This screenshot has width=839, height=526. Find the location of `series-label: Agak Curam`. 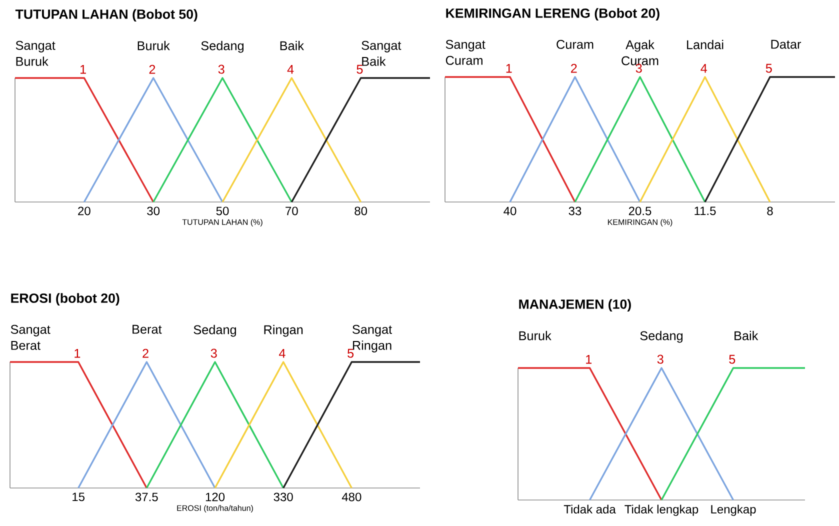

series-label: Agak Curam is located at coordinates (640, 53).